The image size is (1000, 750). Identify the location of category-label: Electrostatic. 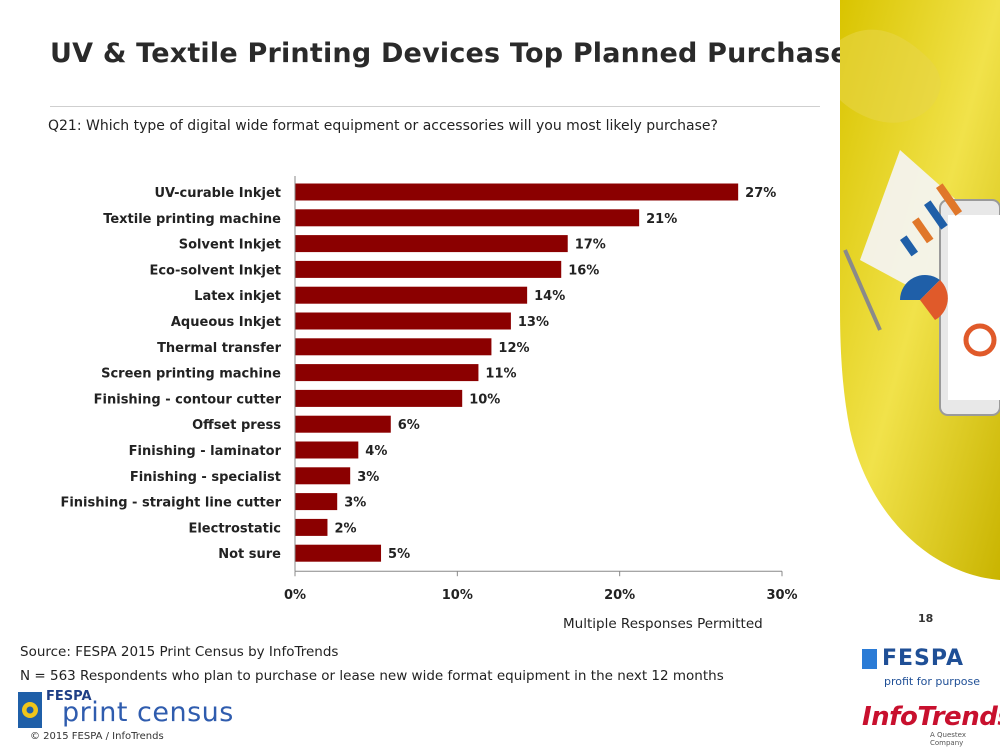
(234, 528).